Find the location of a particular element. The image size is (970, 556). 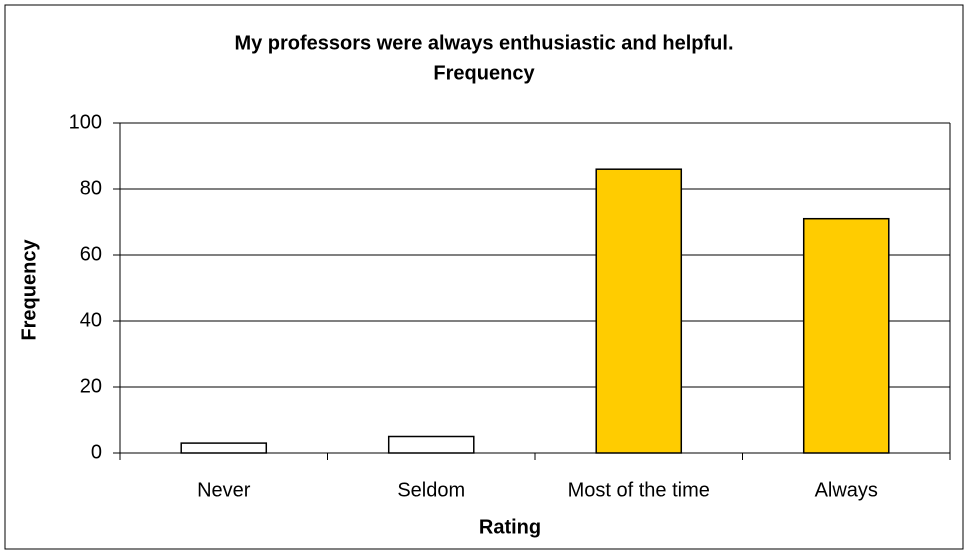

x-tick-label: Always is located at coordinates (846, 490).